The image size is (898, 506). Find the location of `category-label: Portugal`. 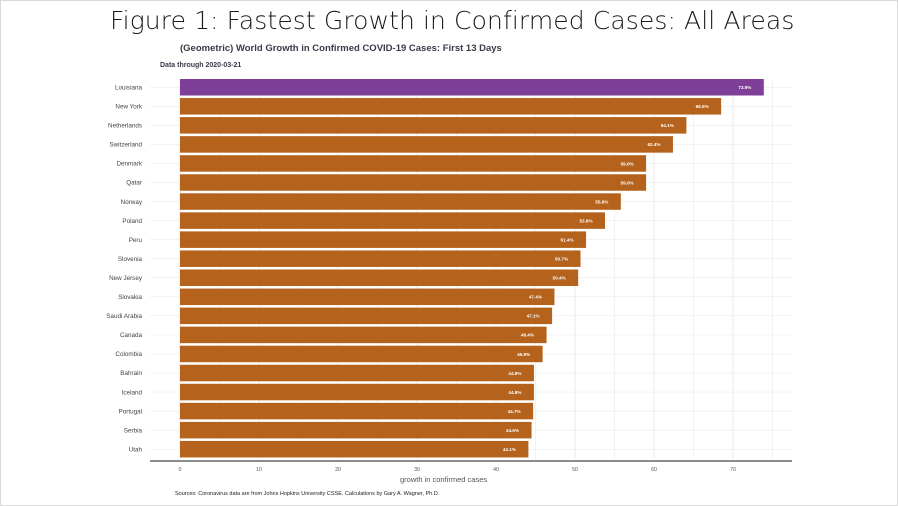

category-label: Portugal is located at coordinates (130, 411).